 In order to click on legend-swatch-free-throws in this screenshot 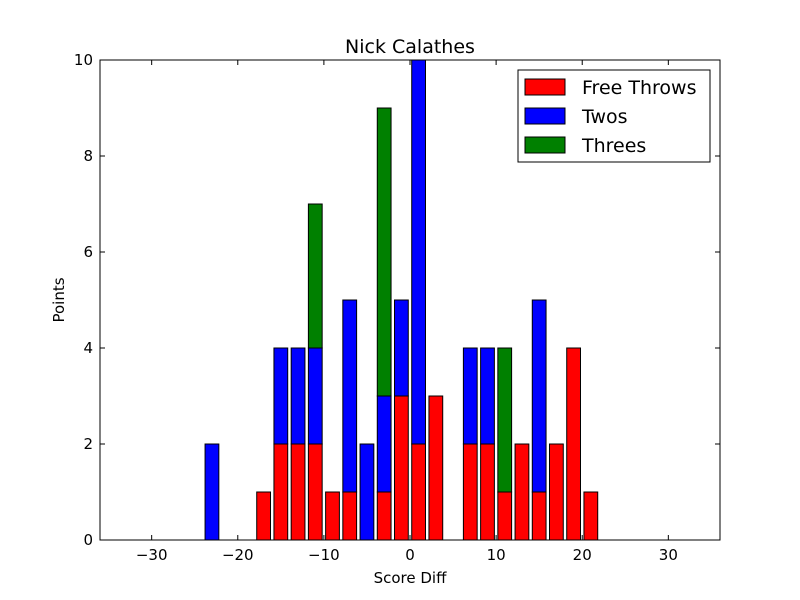, I will do `click(545, 87)`.